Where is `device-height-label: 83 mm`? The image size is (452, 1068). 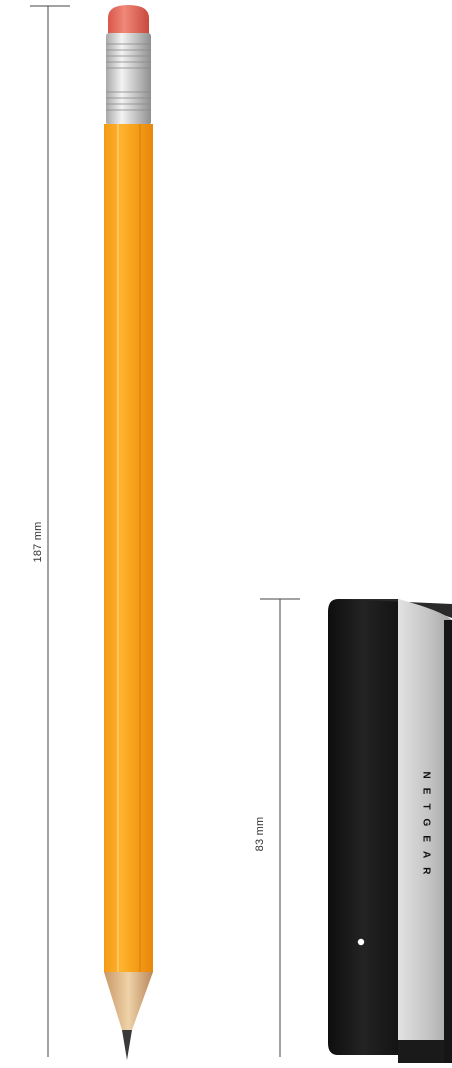 device-height-label: 83 mm is located at coordinates (260, 834).